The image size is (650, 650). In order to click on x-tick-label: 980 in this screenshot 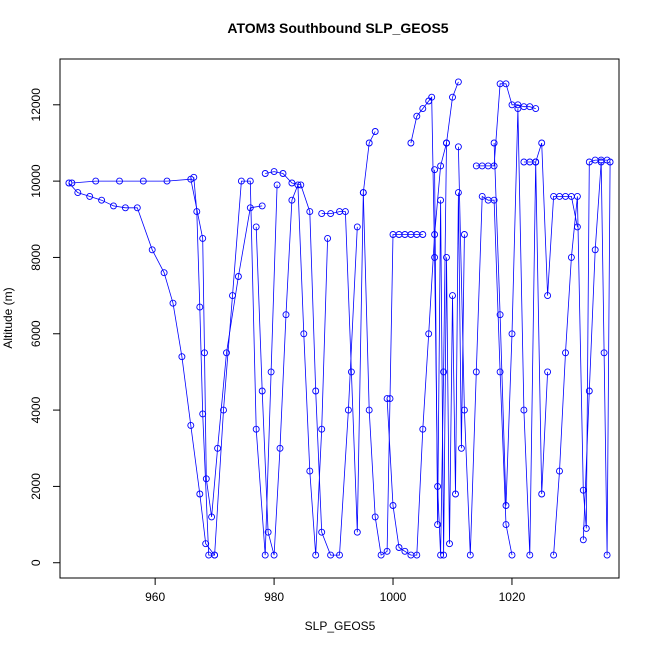, I will do `click(274, 597)`.